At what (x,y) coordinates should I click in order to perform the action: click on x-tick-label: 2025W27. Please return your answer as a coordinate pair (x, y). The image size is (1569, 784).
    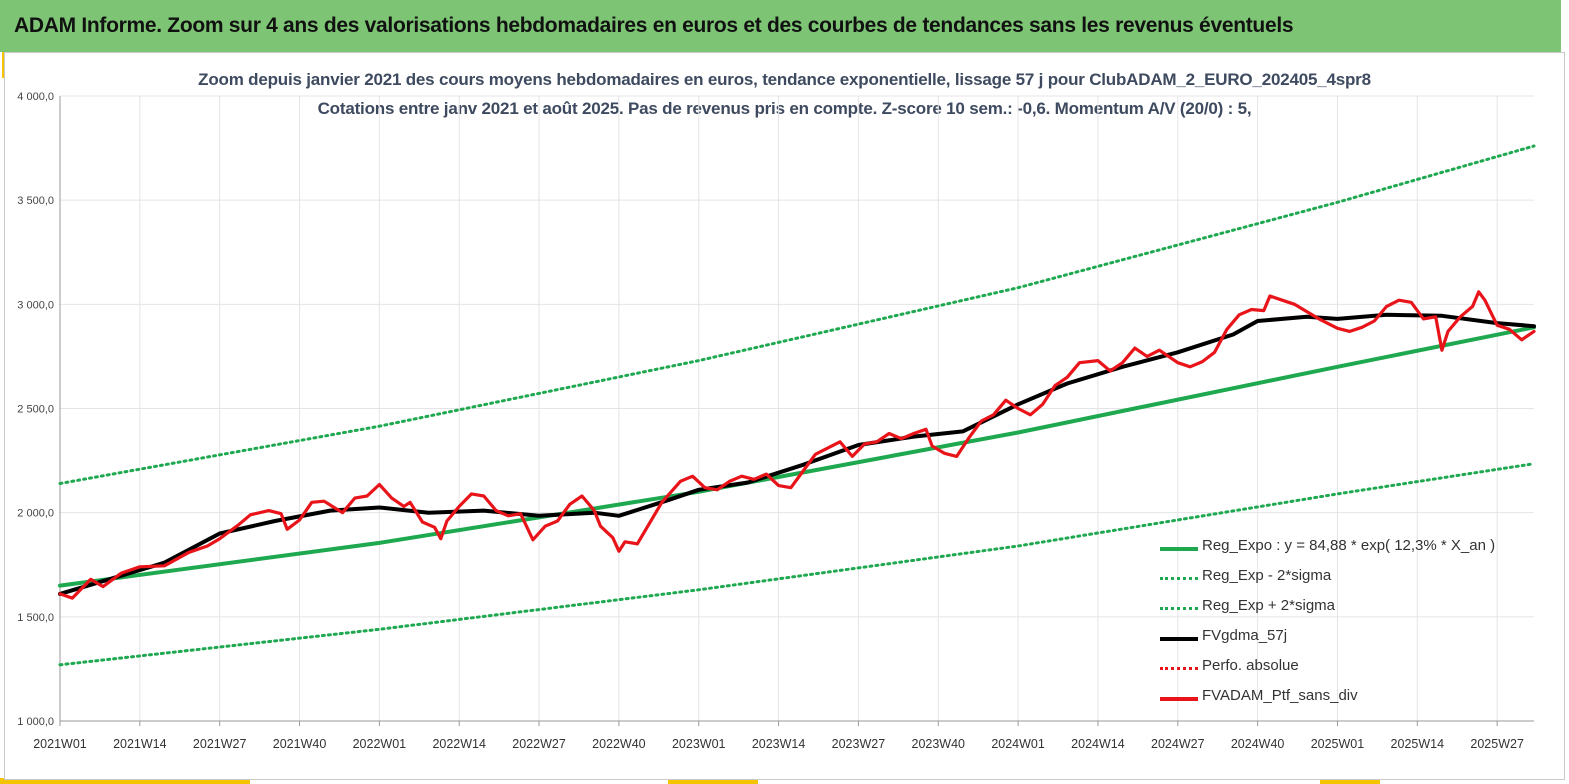
    Looking at the image, I should click on (1497, 744).